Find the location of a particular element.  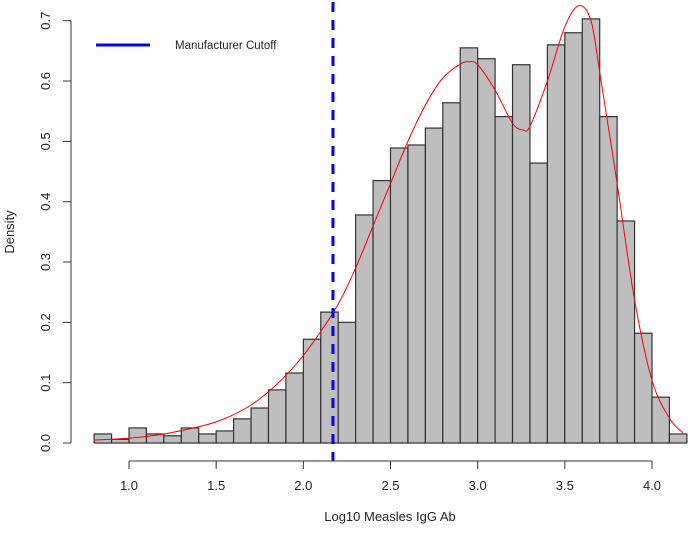

x-tick-label: 3.5 is located at coordinates (565, 485).